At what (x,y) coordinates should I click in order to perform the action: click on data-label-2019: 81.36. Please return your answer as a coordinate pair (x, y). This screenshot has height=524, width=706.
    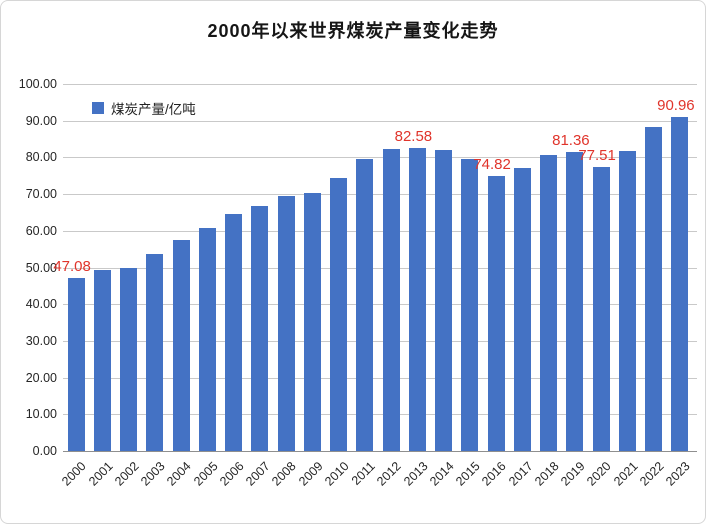
    Looking at the image, I should click on (571, 141).